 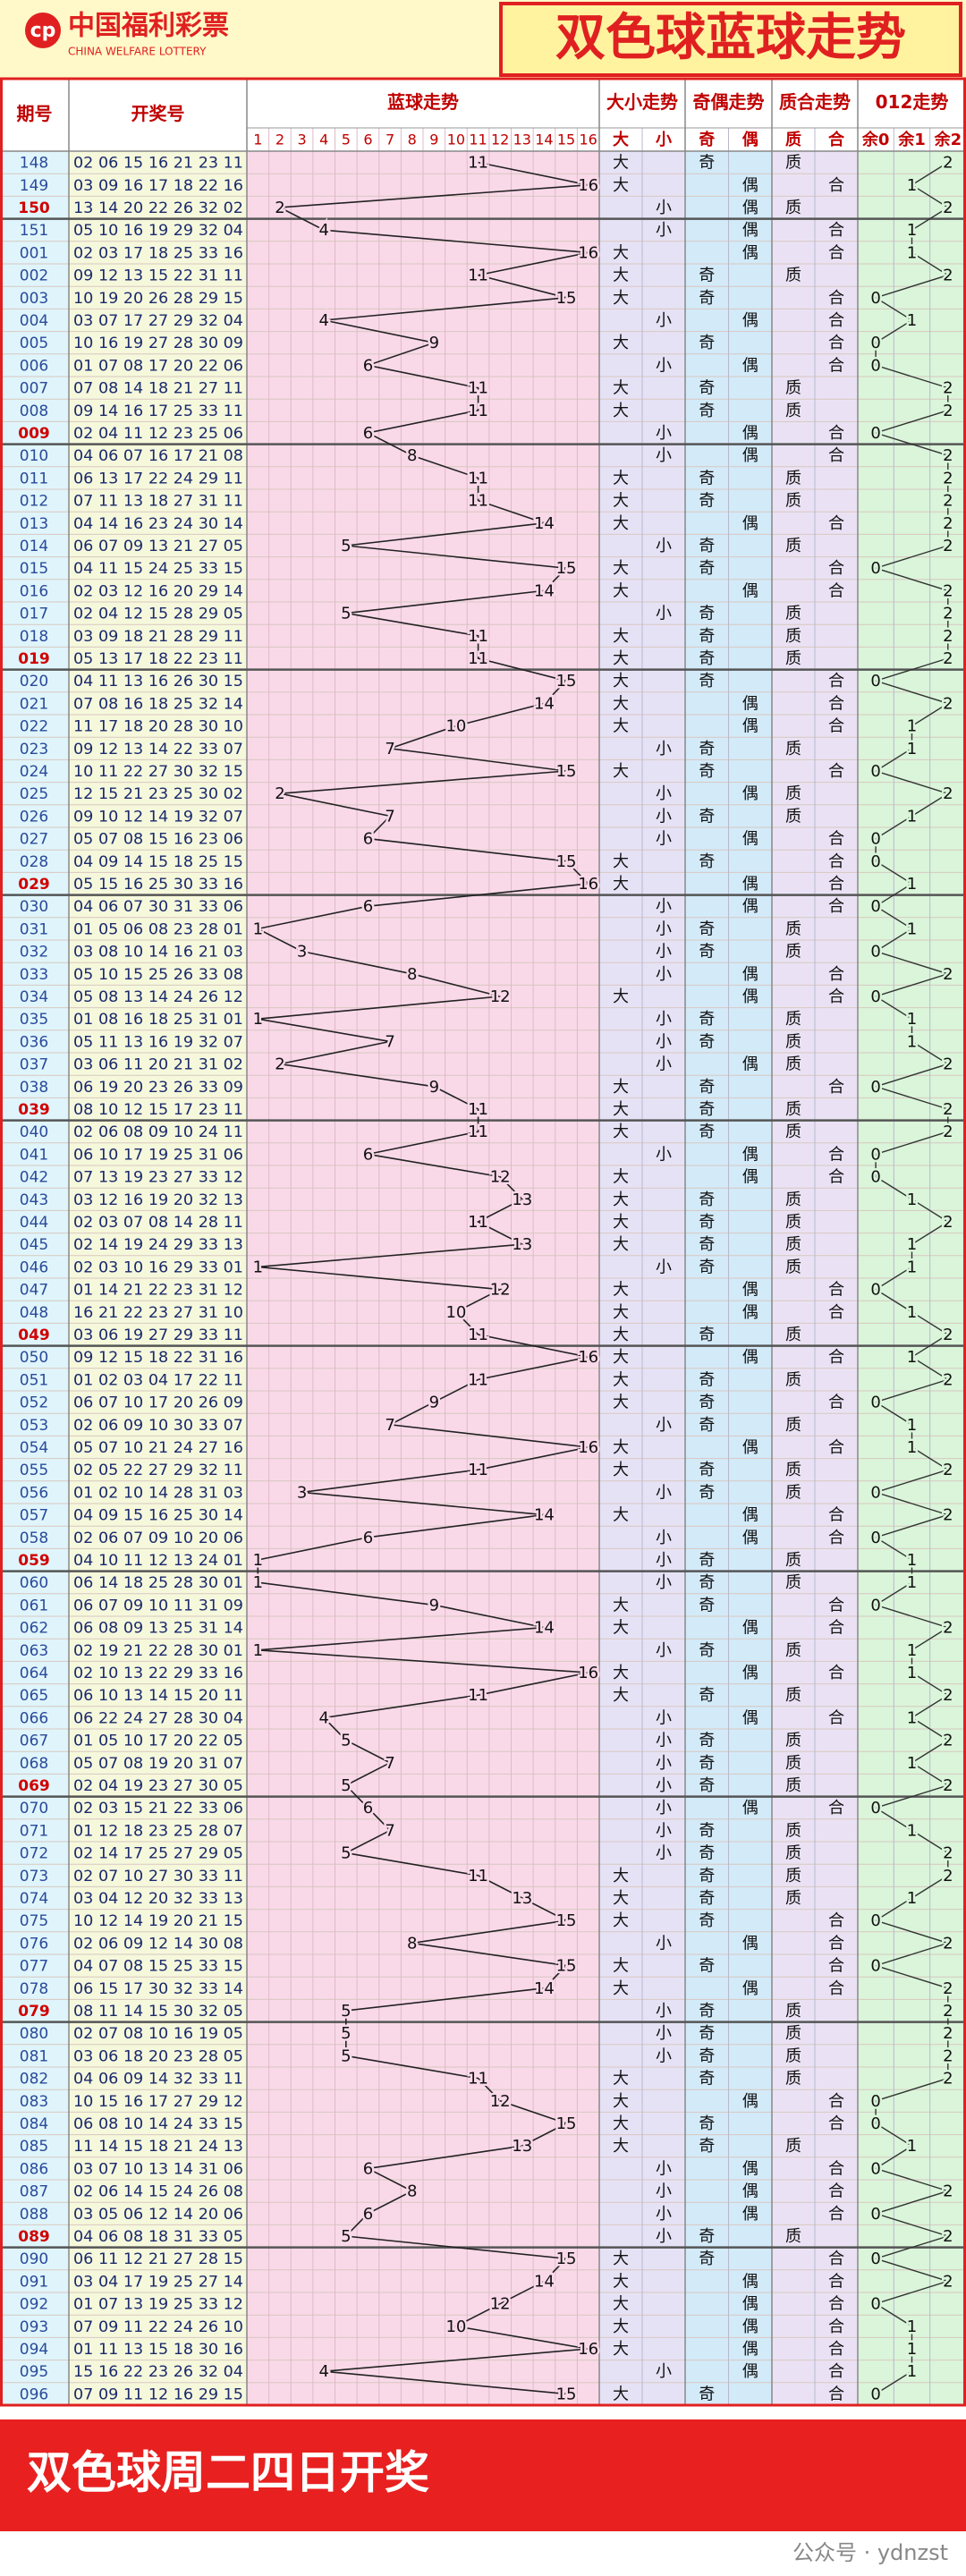 I want to click on draw-numbers: 02 07 10 27 30 33 11, so click(x=158, y=1876).